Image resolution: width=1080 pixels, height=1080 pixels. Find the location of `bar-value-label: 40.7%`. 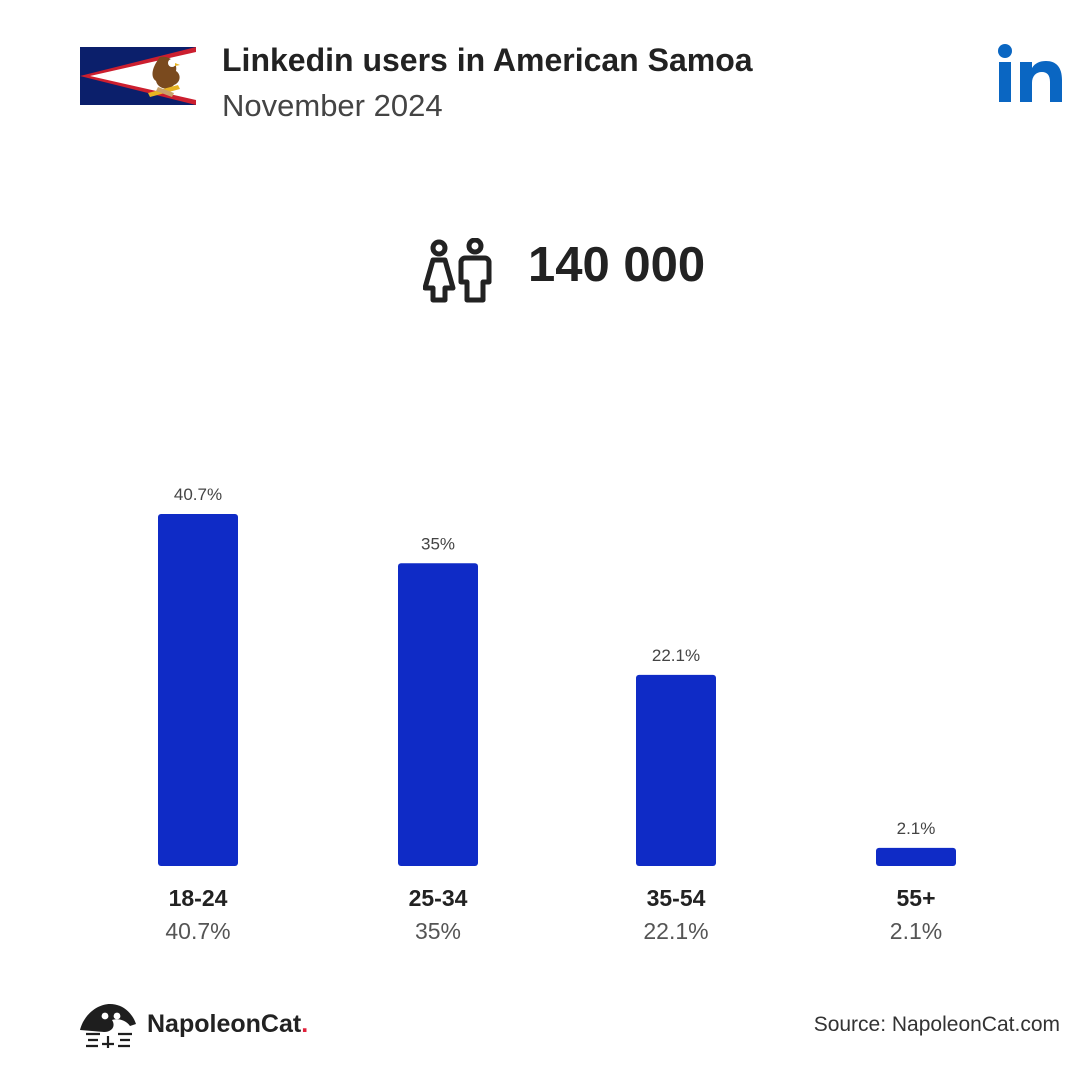

bar-value-label: 40.7% is located at coordinates (198, 494).